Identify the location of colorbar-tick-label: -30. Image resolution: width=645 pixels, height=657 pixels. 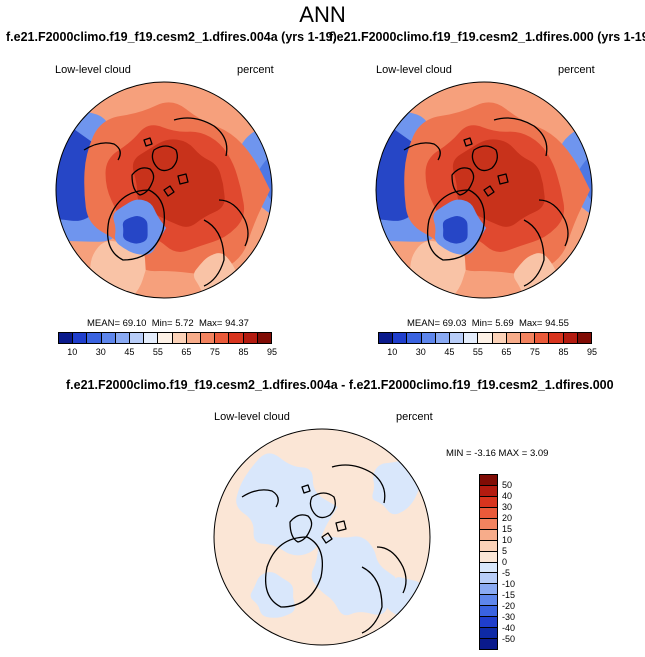
(509, 617).